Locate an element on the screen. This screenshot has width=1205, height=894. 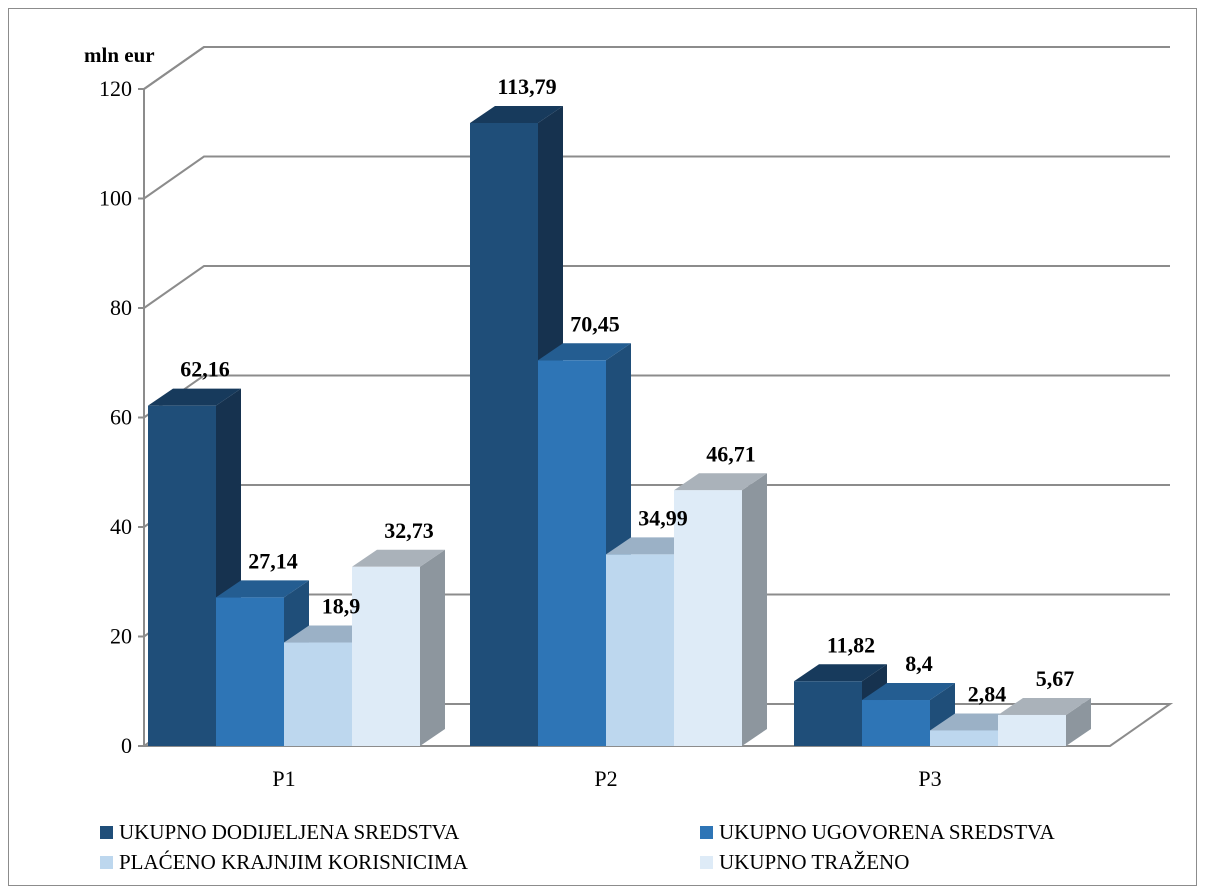
x-category-label: P3 is located at coordinates (929, 778).